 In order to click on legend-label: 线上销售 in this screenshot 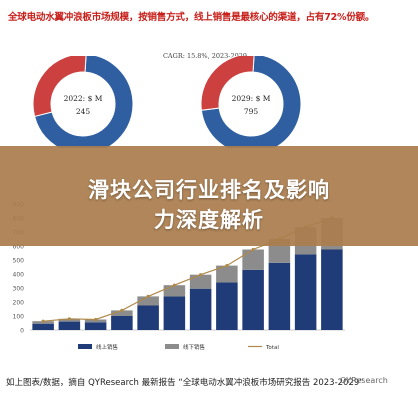, I will do `click(107, 347)`.